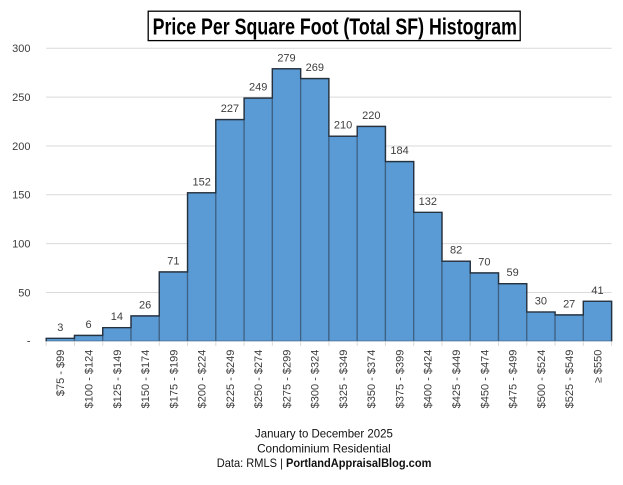 Image resolution: width=623 pixels, height=485 pixels. What do you see at coordinates (21, 196) in the screenshot?
I see `svg-text: 150` at bounding box center [21, 196].